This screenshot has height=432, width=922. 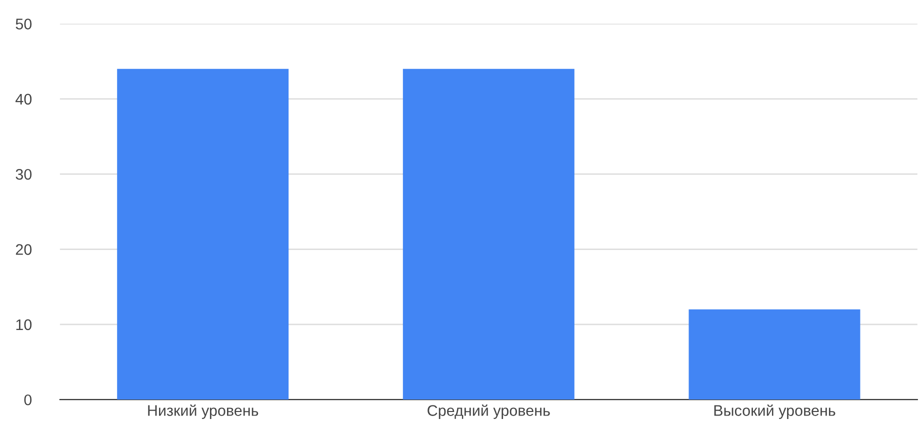 I want to click on x-tick-label: Высокий уровень, so click(x=775, y=411).